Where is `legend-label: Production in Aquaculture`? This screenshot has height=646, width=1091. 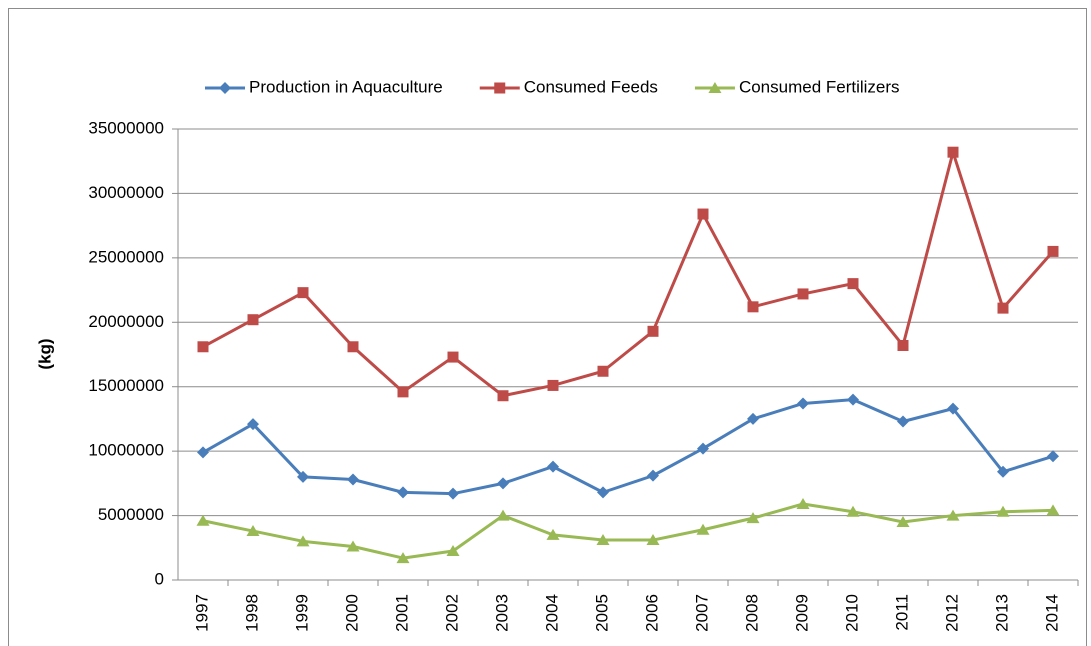
legend-label: Production in Aquaculture is located at coordinates (346, 86).